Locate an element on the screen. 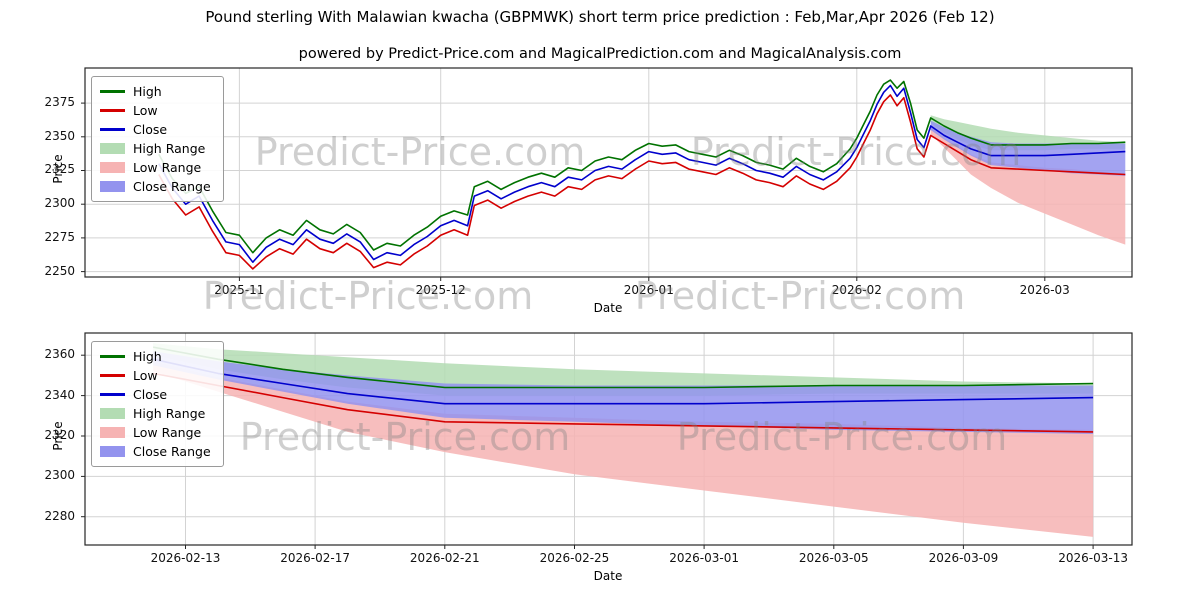  x-tick-label: 2026-03-13 is located at coordinates (1093, 558).